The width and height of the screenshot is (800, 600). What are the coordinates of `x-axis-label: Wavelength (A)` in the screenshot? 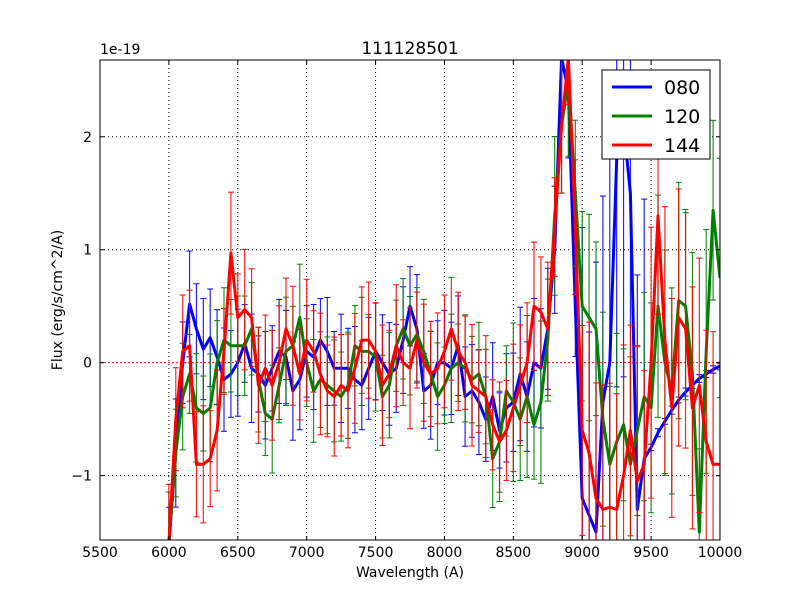 It's located at (410, 573).